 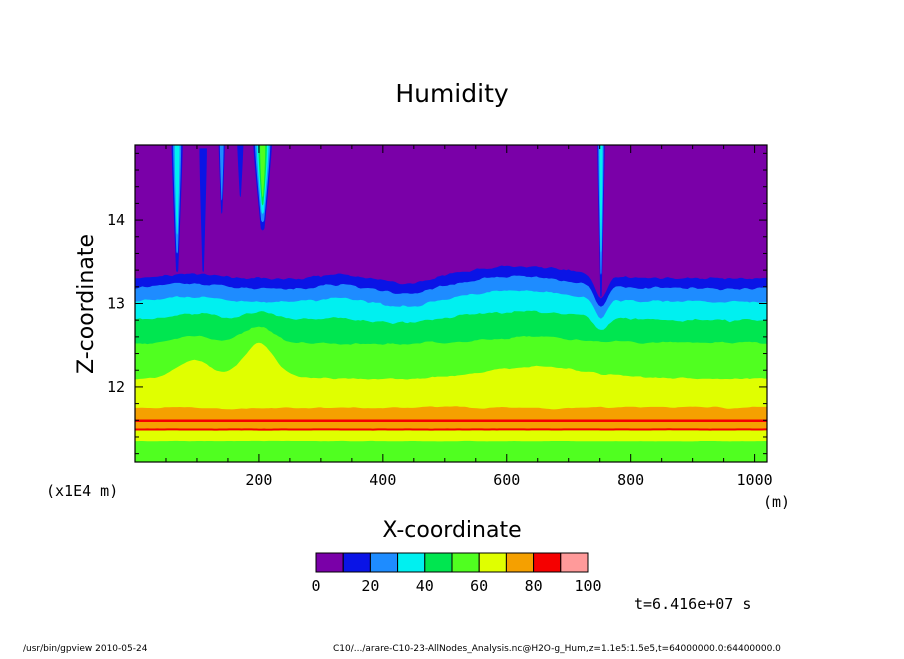 I want to click on y-axis-label: Z-coordinate, so click(x=86, y=304).